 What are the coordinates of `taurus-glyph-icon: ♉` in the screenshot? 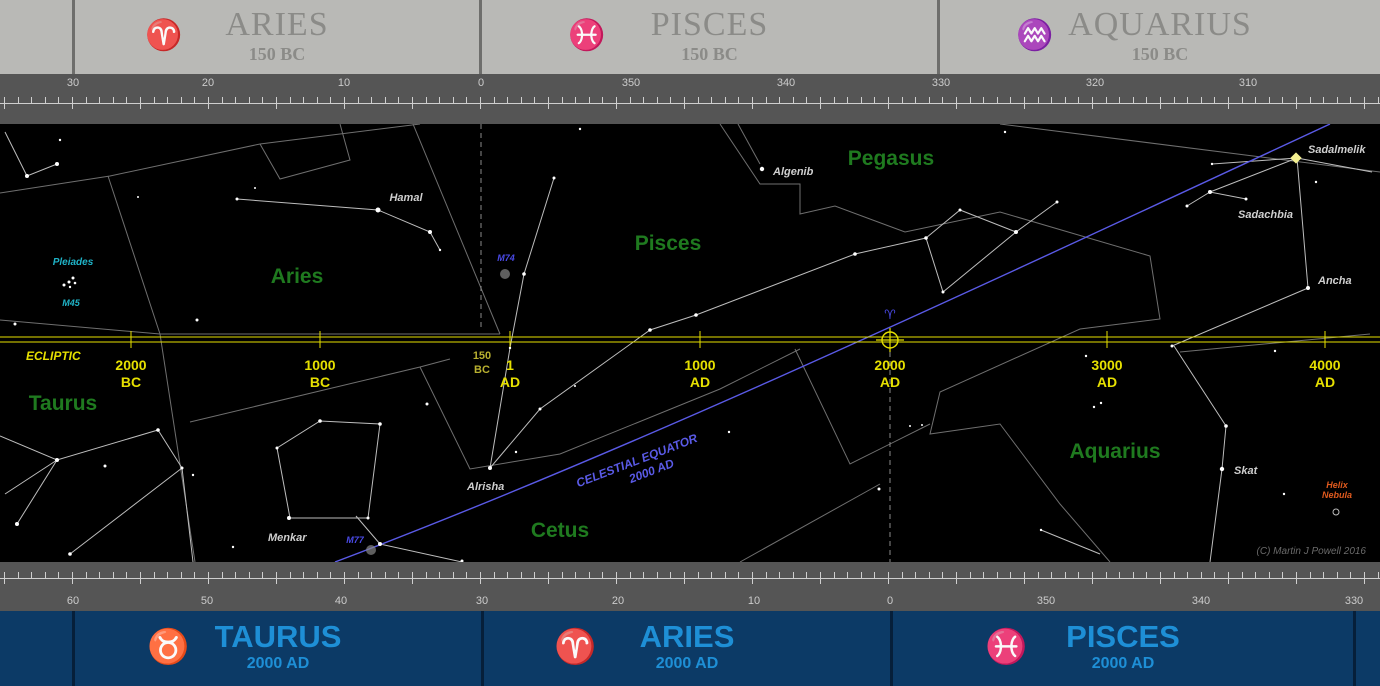 It's located at (168, 647).